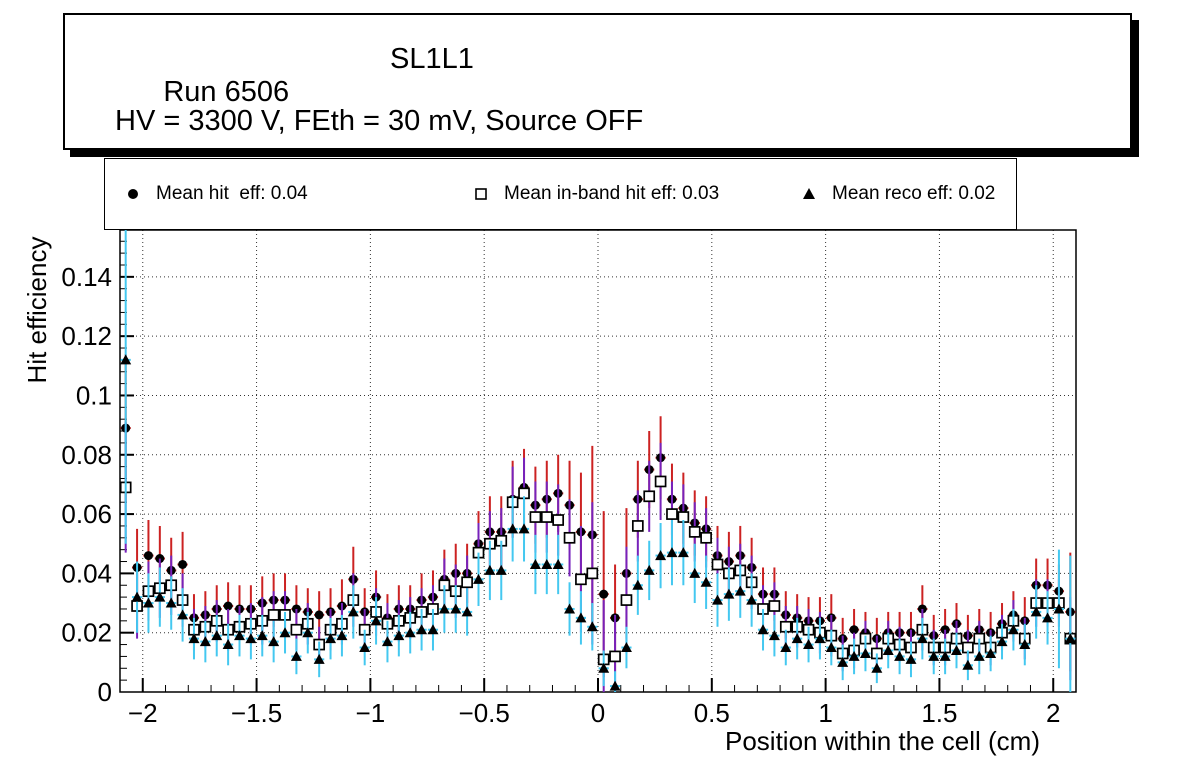 Image resolution: width=1196 pixels, height=772 pixels. Describe the element at coordinates (882, 741) in the screenshot. I see `x-axis-title: Position within the cell (cm)` at that location.